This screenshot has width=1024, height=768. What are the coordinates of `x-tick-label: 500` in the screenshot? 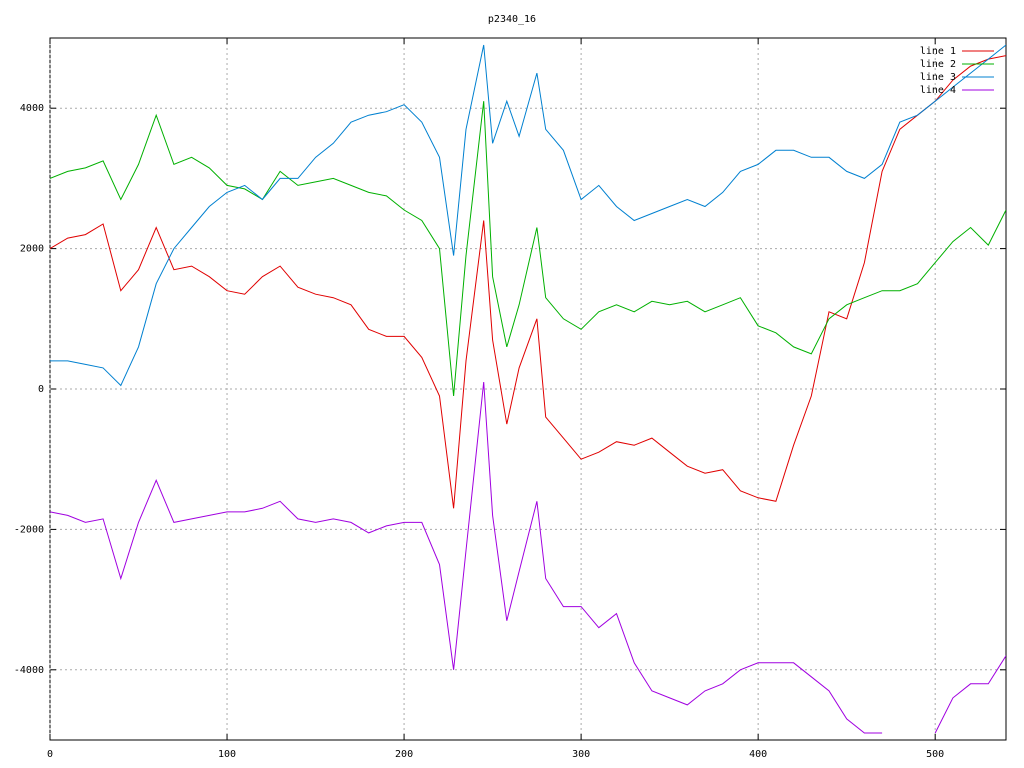 It's located at (935, 754).